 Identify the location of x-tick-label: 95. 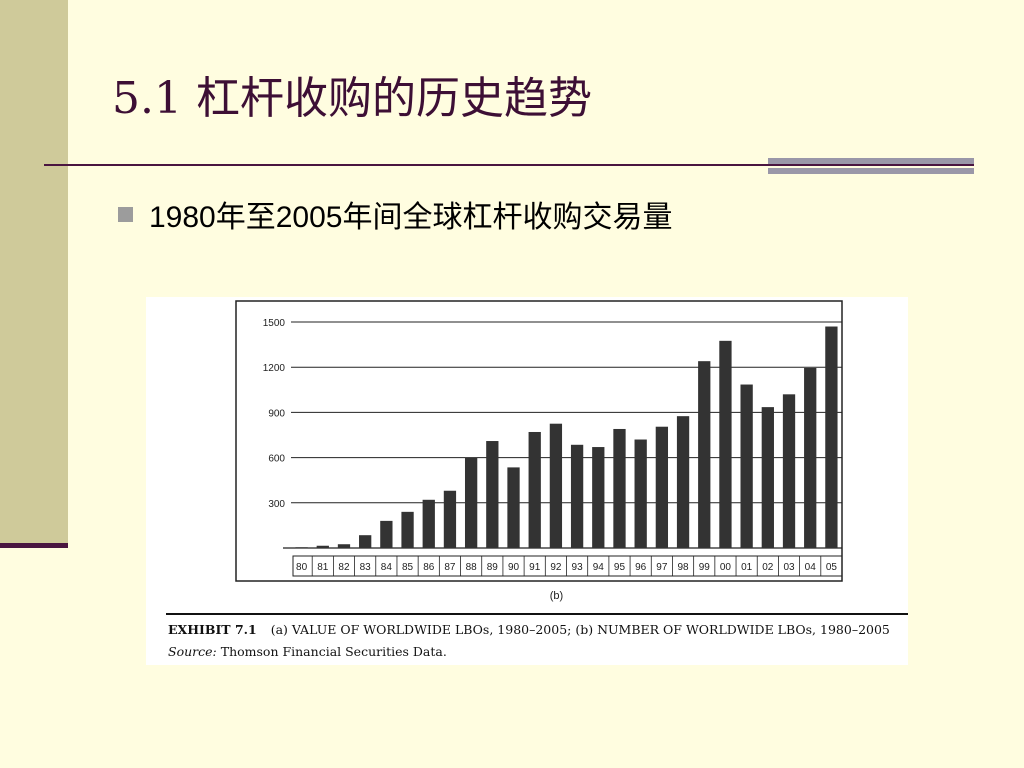
(620, 567).